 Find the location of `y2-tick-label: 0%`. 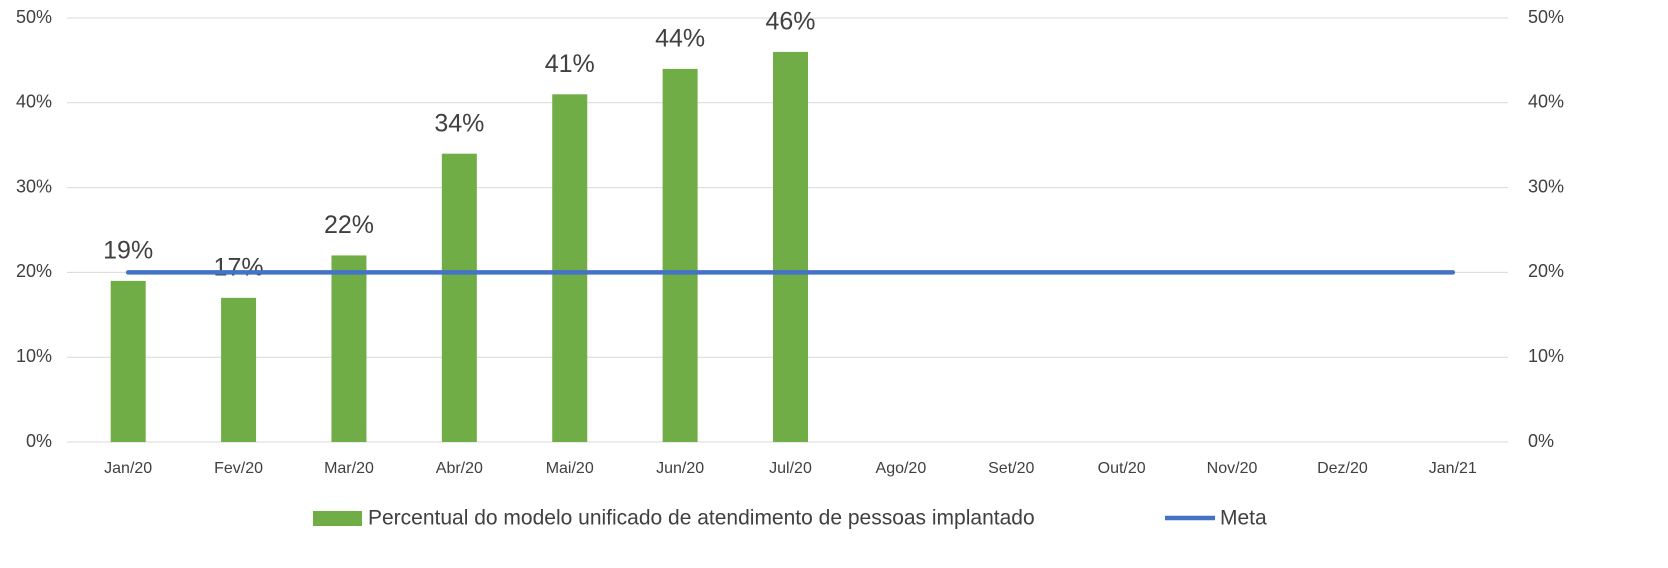

y2-tick-label: 0% is located at coordinates (1541, 441).